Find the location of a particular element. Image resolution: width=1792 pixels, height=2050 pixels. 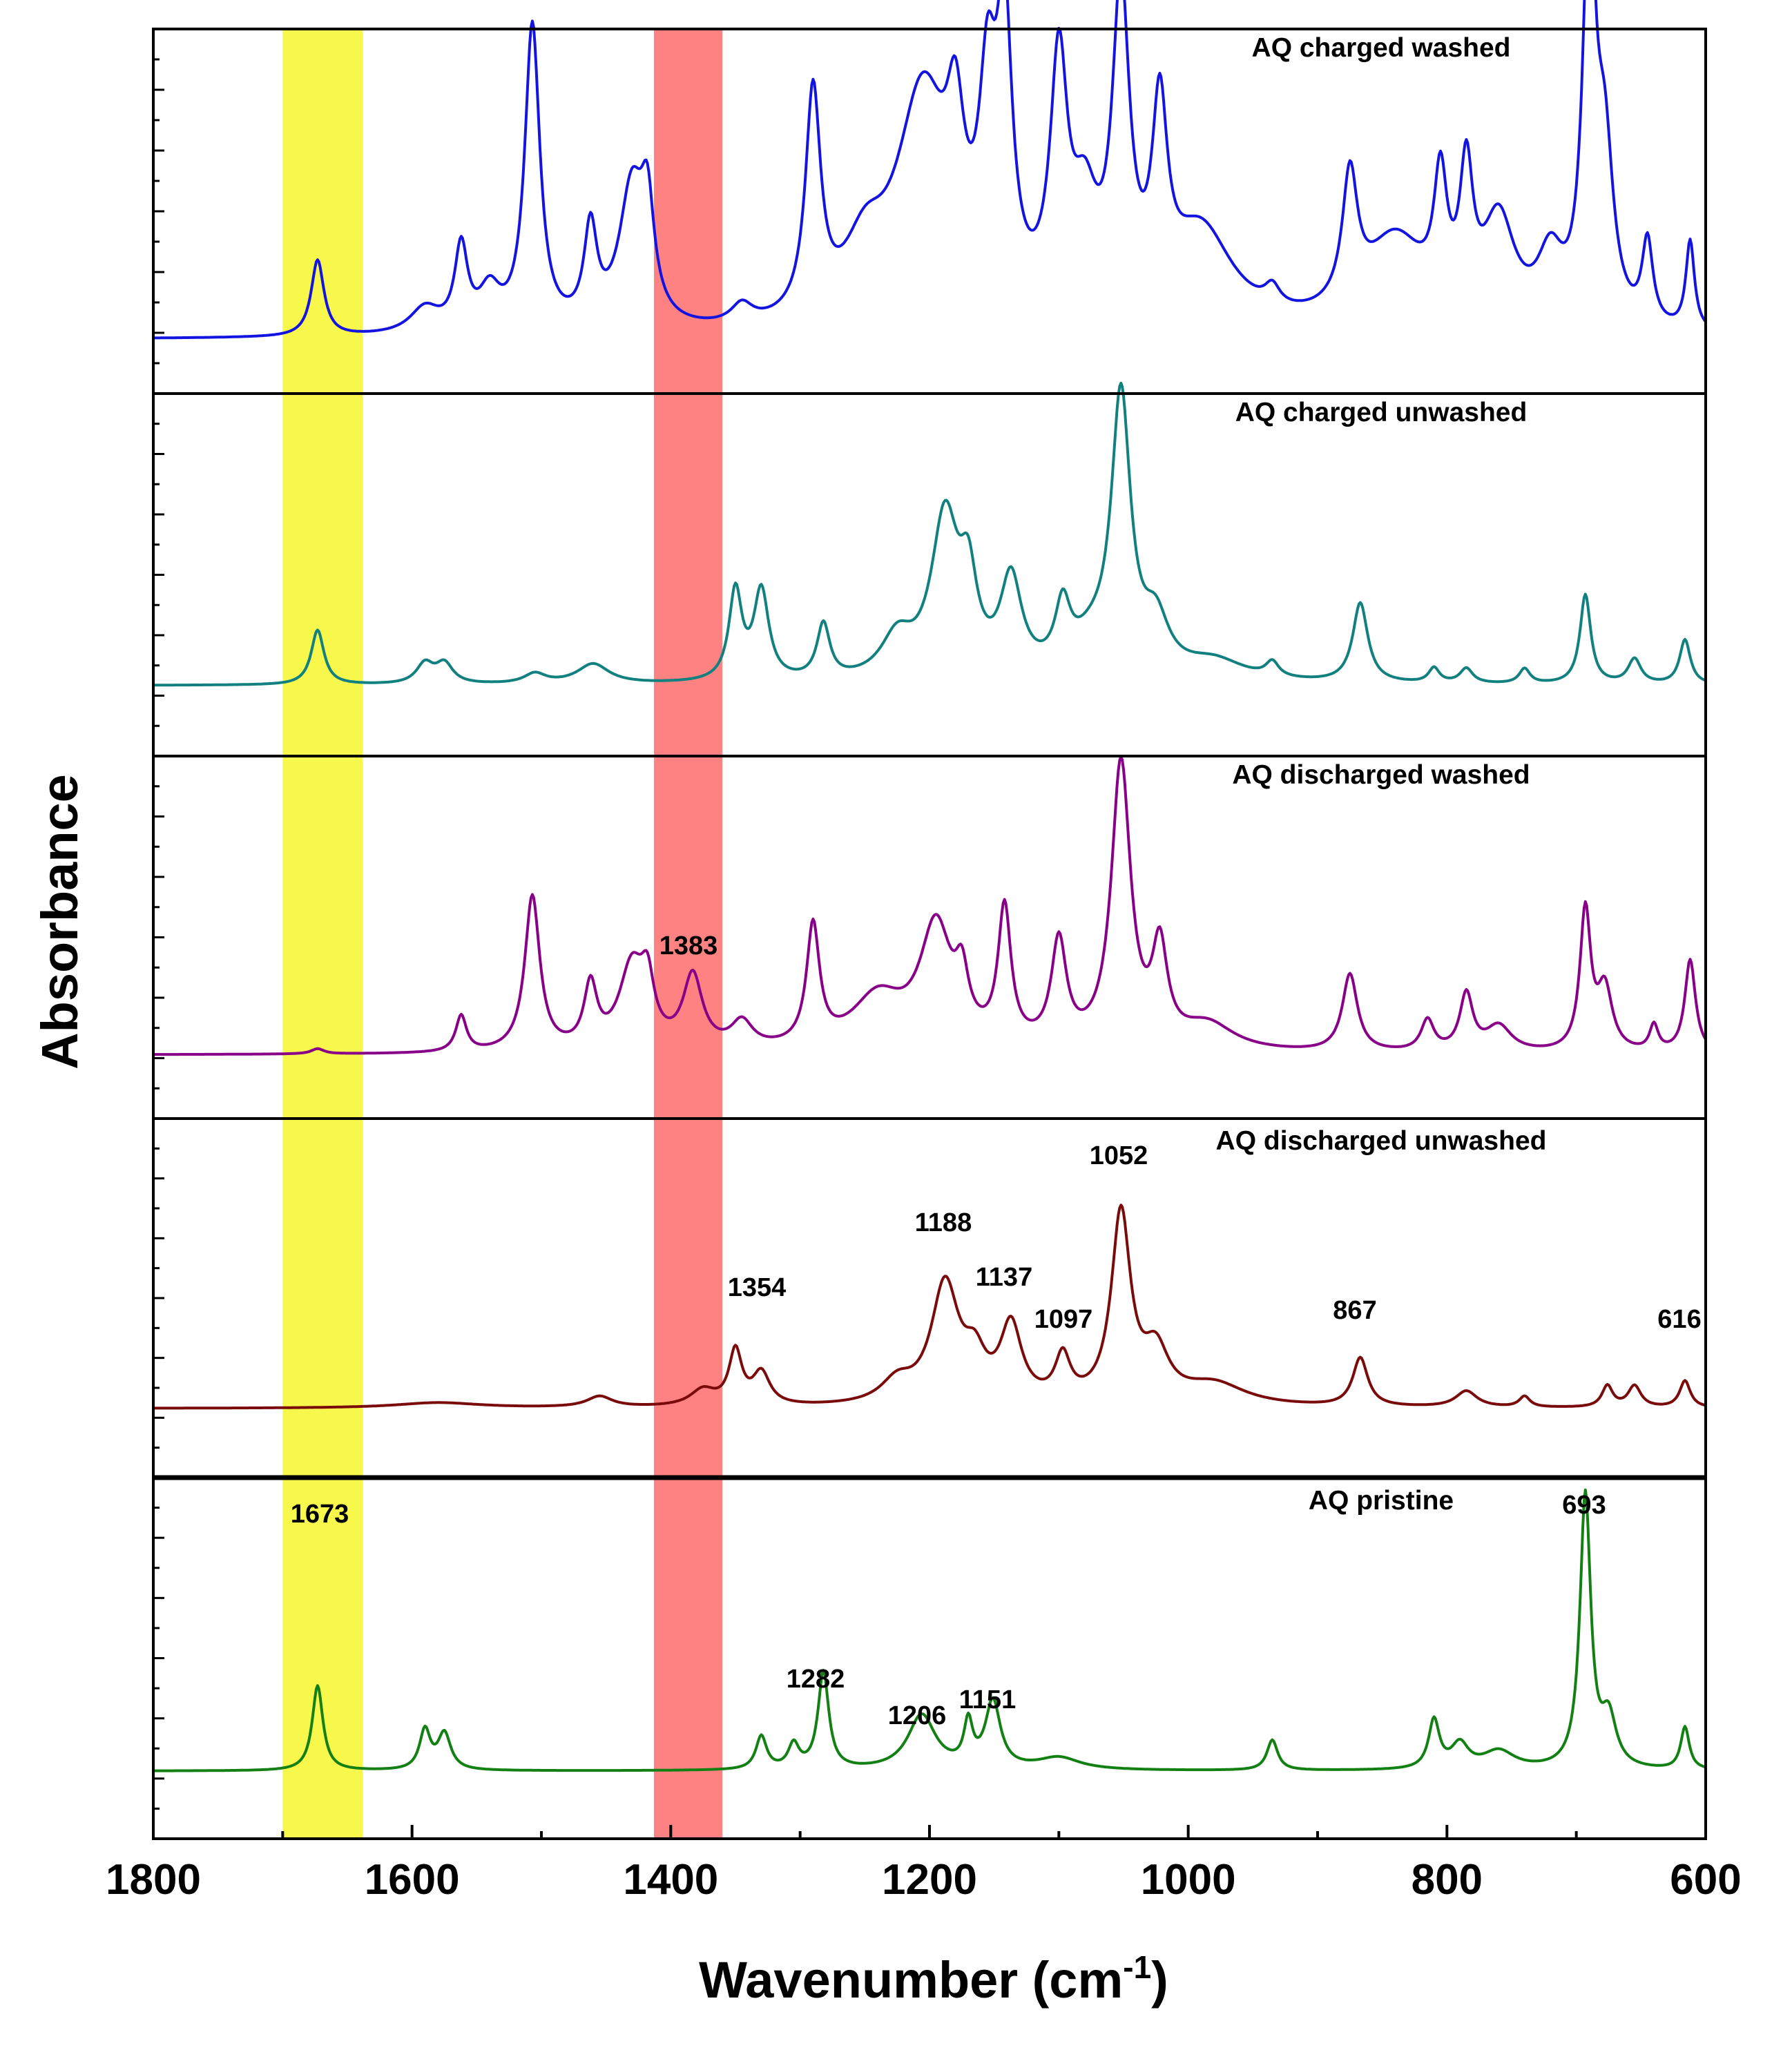

peak-label-1282: 1282 is located at coordinates (816, 1679).